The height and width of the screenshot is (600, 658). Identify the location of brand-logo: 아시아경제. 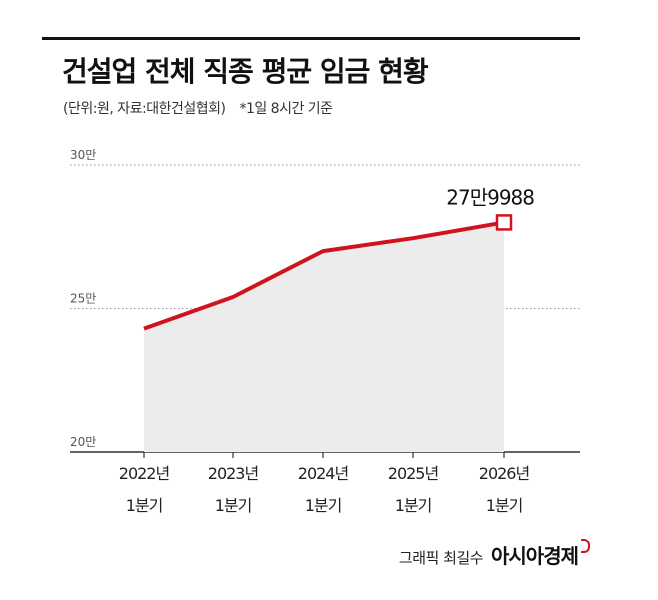
(535, 556).